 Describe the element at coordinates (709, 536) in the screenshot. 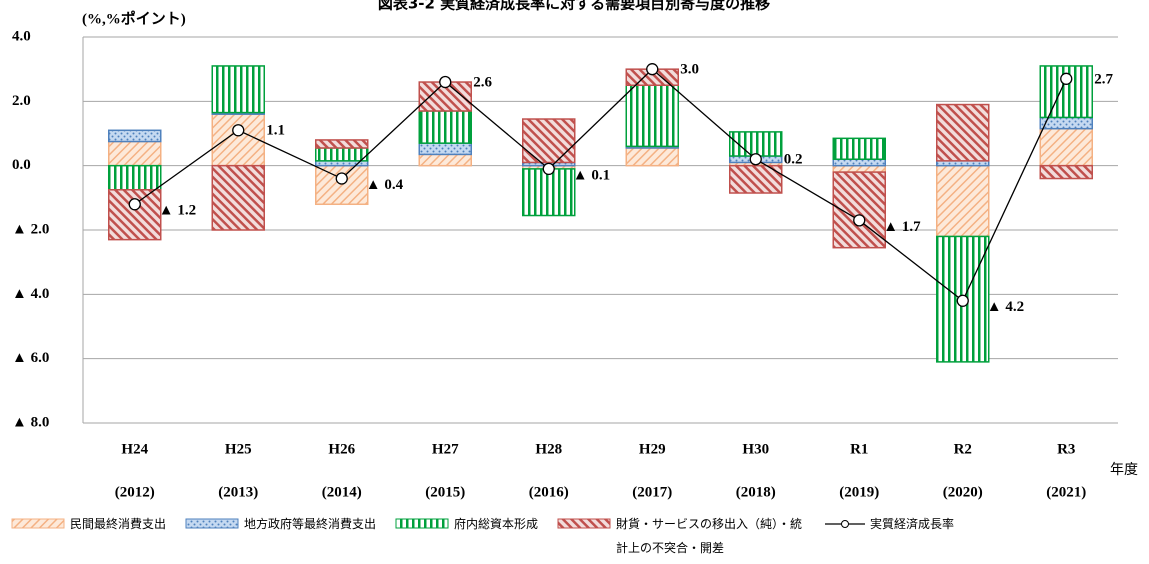

I see `legend-label: 財貨・サービスの移出入（純）・統計上の不突合・開差` at that location.